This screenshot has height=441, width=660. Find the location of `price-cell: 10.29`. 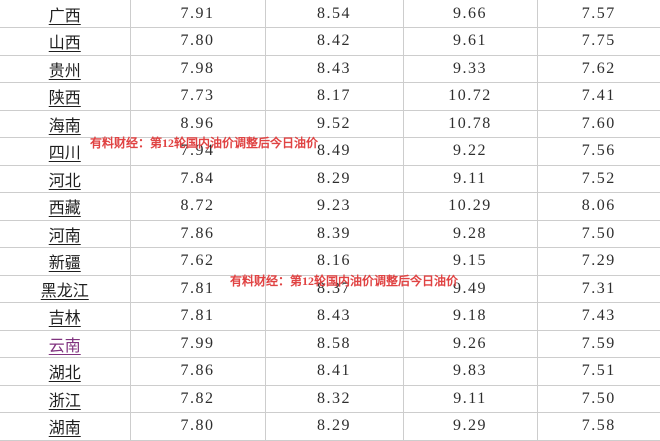

price-cell: 10.29 is located at coordinates (470, 206).